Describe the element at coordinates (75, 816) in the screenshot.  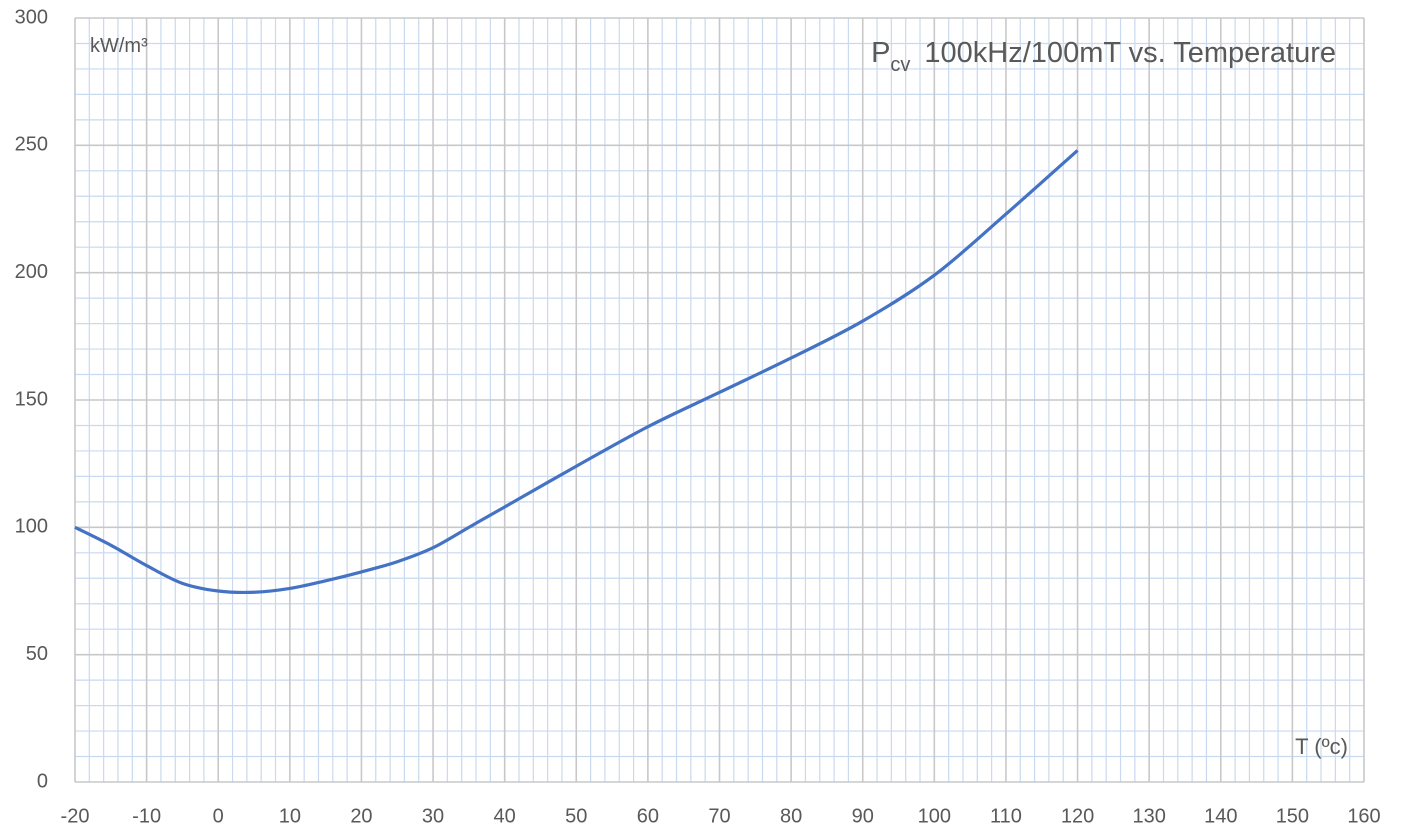
I see `x-tick-label: -20` at that location.